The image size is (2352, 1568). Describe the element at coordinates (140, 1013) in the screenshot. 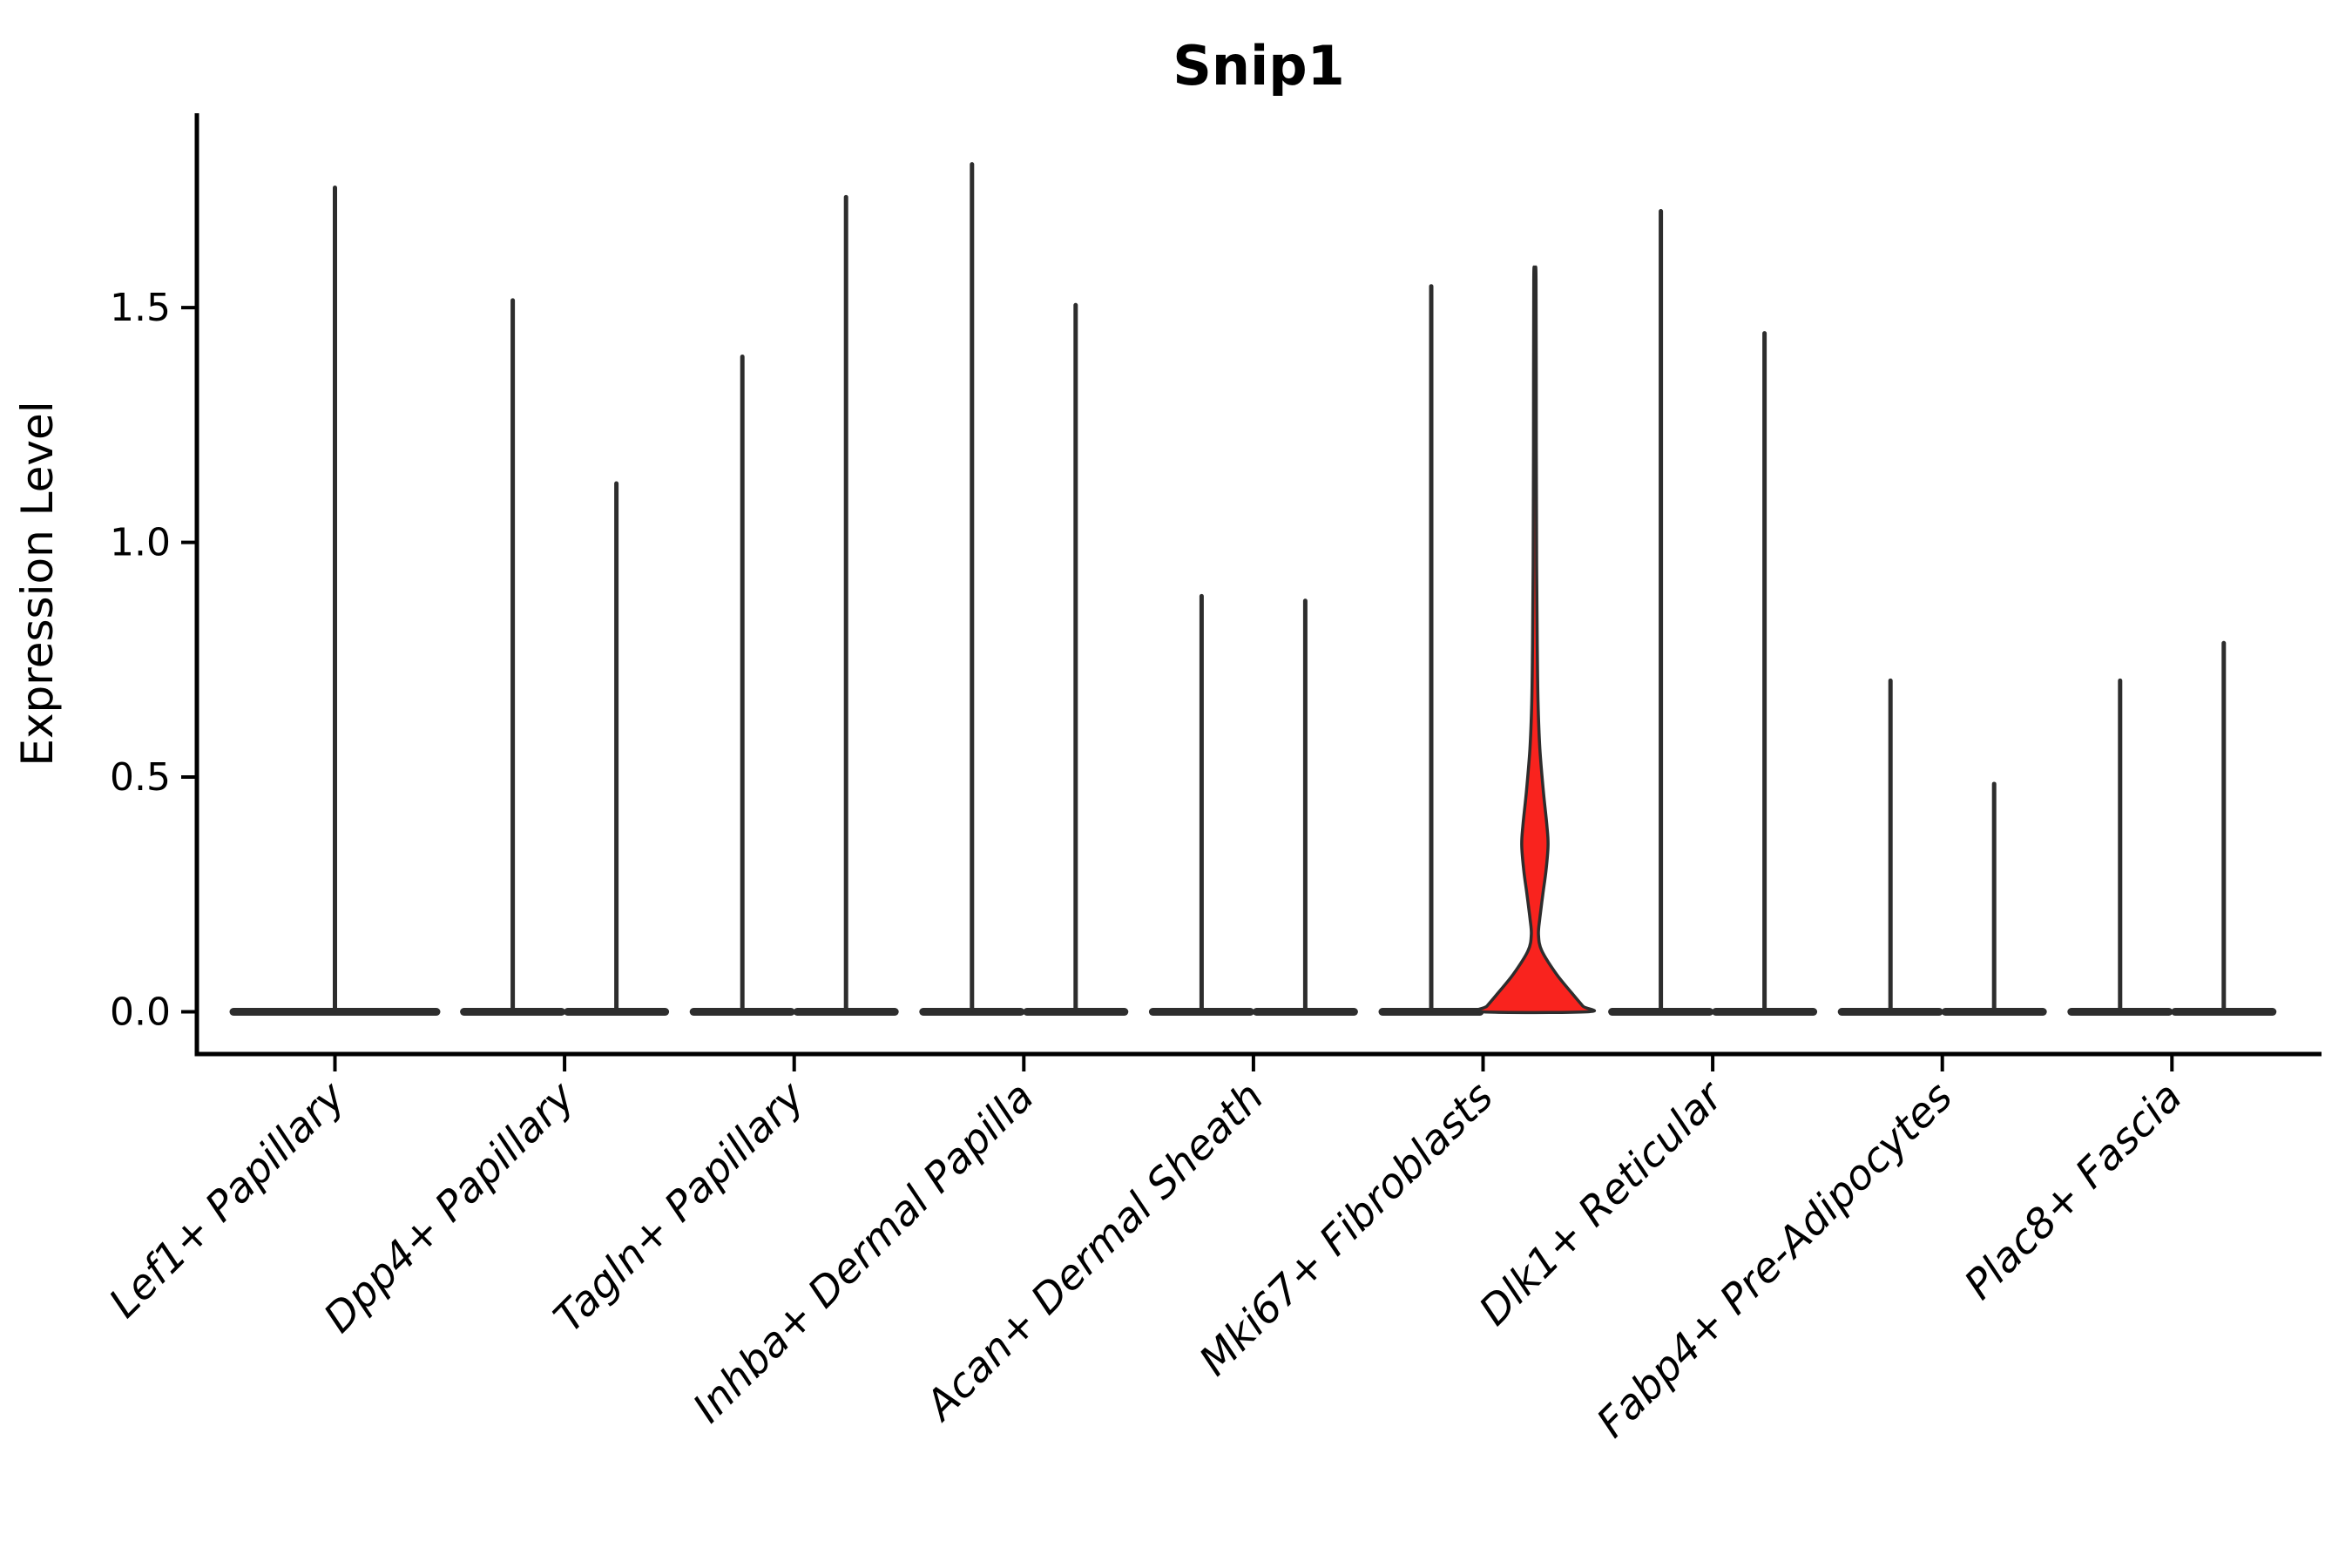

I see `y-tick-label: 0.0` at that location.